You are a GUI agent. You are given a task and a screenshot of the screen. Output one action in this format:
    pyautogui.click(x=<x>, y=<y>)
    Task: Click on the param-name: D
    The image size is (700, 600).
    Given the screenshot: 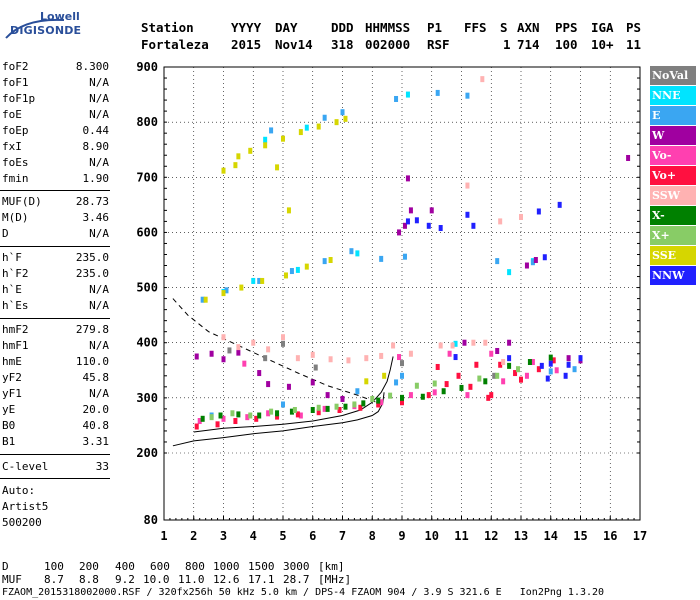 What is the action you would take?
    pyautogui.click(x=5, y=233)
    